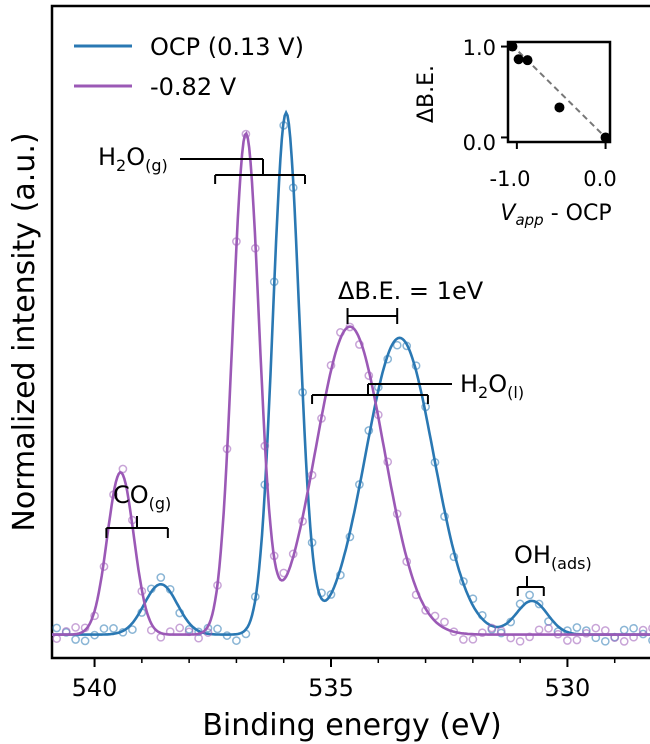 The height and width of the screenshot is (744, 650). What do you see at coordinates (599, 179) in the screenshot?
I see `inset-xtick-label-1: 0.0` at bounding box center [599, 179].